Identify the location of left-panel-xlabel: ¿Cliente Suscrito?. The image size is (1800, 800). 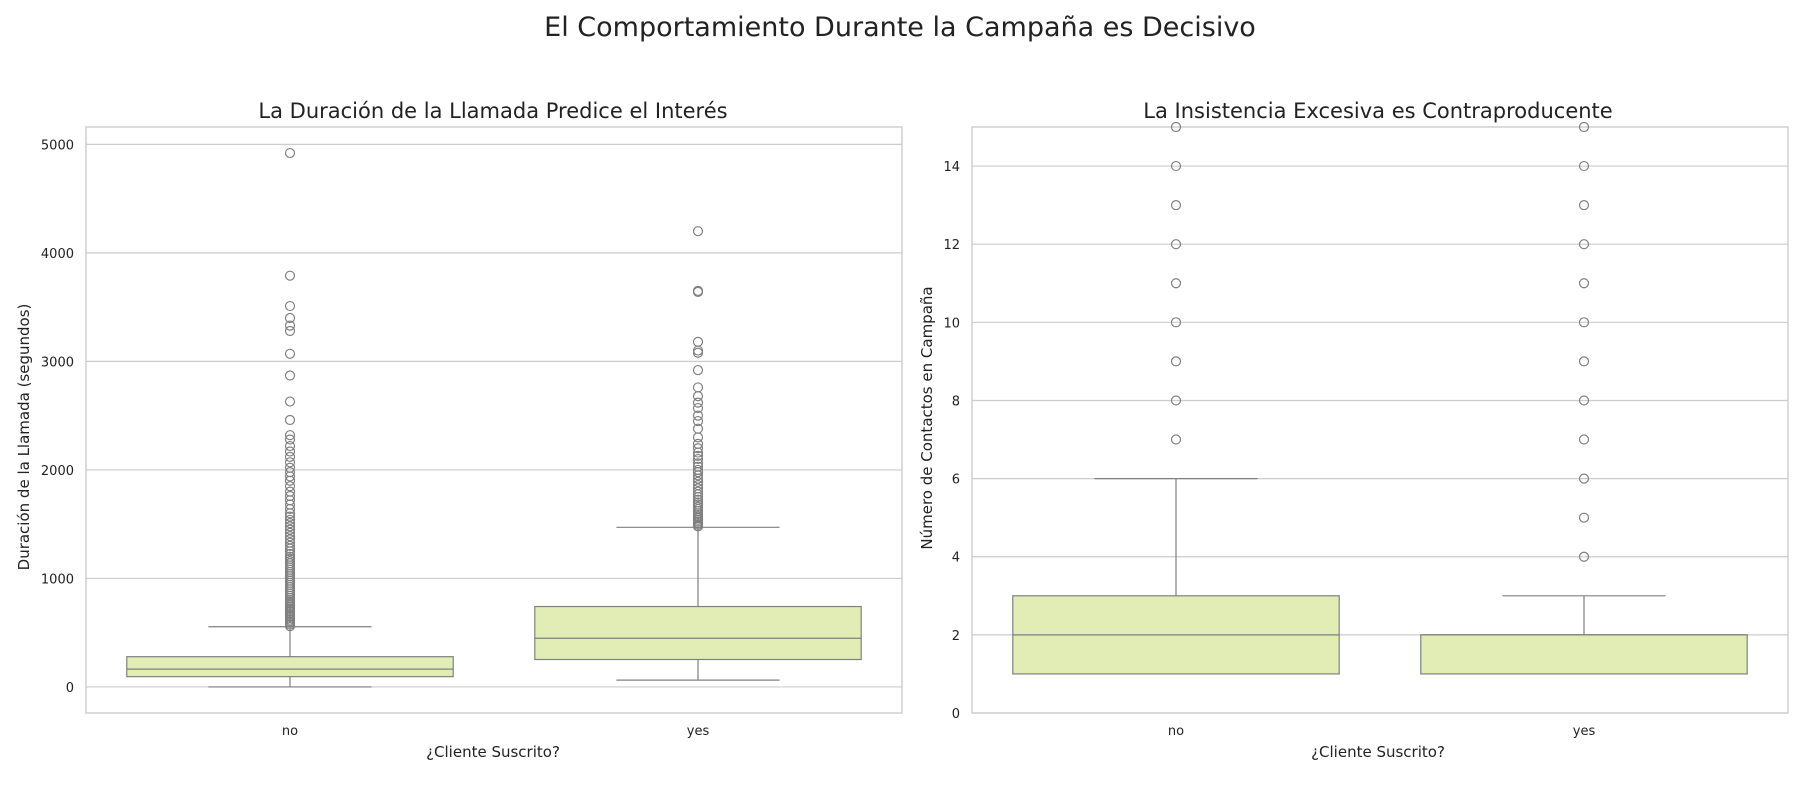
(493, 752).